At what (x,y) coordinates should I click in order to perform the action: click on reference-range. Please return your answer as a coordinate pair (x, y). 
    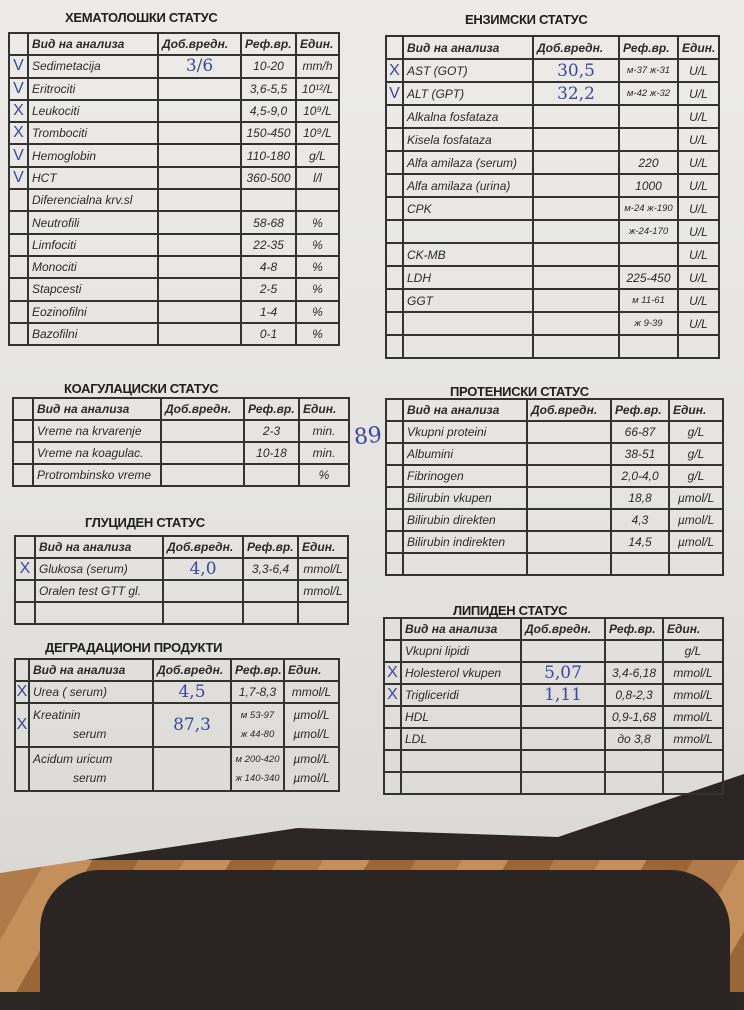
    Looking at the image, I should click on (634, 783).